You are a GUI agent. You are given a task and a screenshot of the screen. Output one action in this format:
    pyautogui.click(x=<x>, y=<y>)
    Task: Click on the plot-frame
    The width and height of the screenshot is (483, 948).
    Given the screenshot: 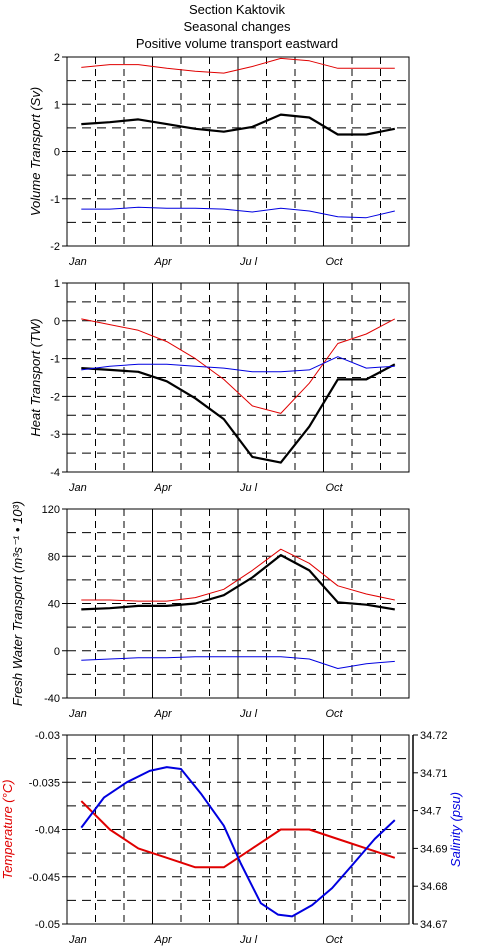 What is the action you would take?
    pyautogui.click(x=238, y=377)
    